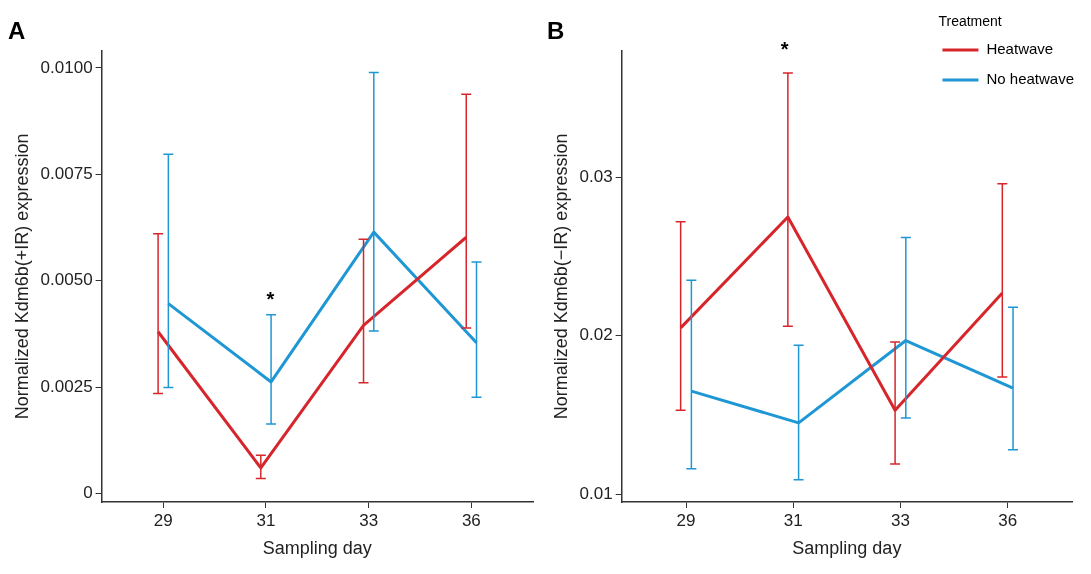 The width and height of the screenshot is (1091, 574). Describe the element at coordinates (556, 31) in the screenshot. I see `chart-title: B` at that location.